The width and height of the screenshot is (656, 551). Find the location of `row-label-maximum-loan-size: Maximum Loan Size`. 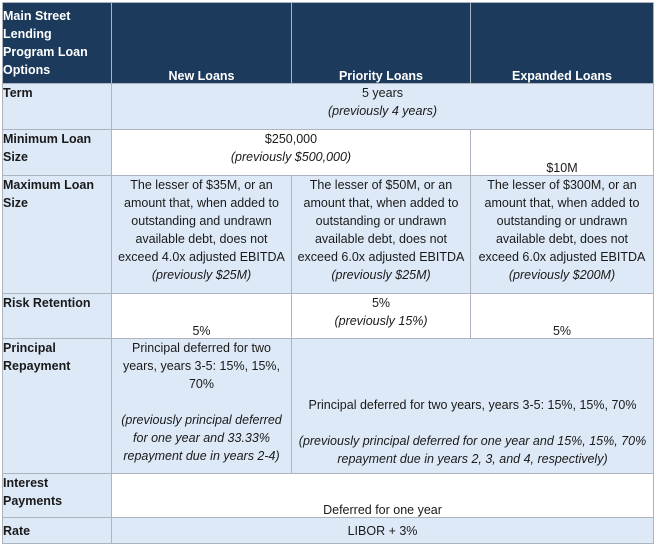

row-label-maximum-loan-size: Maximum Loan Size is located at coordinates (57, 234).